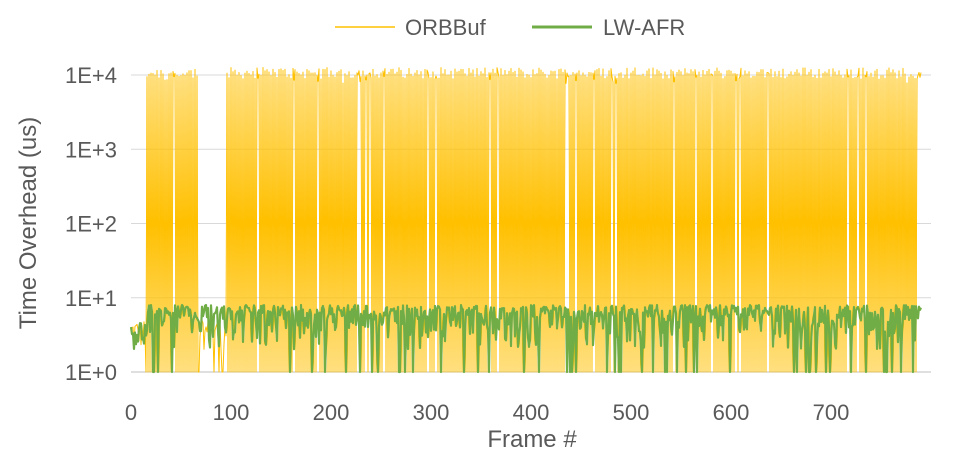  What do you see at coordinates (131, 412) in the screenshot?
I see `x-tick-label: 0` at bounding box center [131, 412].